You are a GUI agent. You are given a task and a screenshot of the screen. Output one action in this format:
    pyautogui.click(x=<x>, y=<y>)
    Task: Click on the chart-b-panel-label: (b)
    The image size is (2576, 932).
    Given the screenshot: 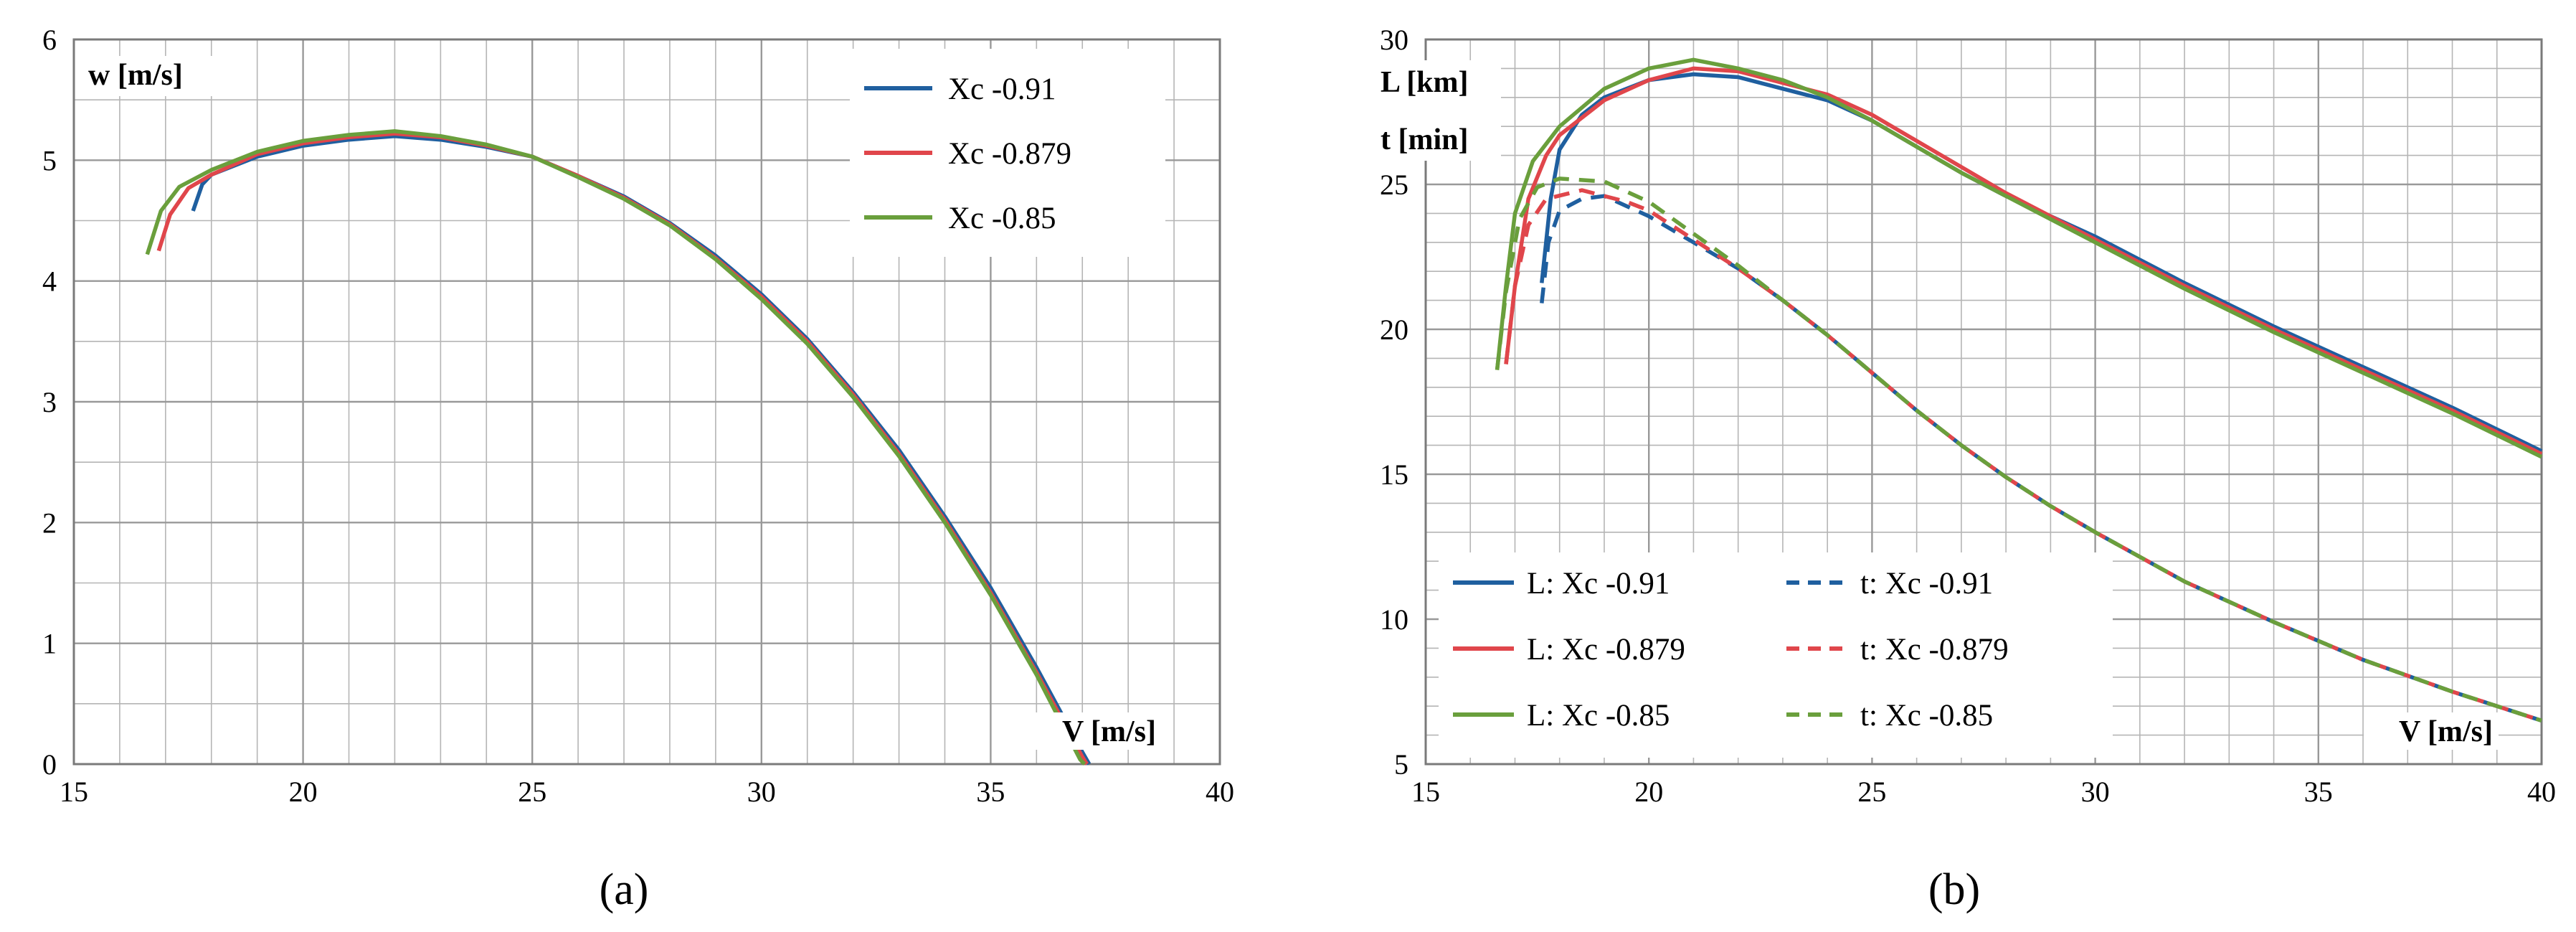 What is the action you would take?
    pyautogui.click(x=1954, y=889)
    